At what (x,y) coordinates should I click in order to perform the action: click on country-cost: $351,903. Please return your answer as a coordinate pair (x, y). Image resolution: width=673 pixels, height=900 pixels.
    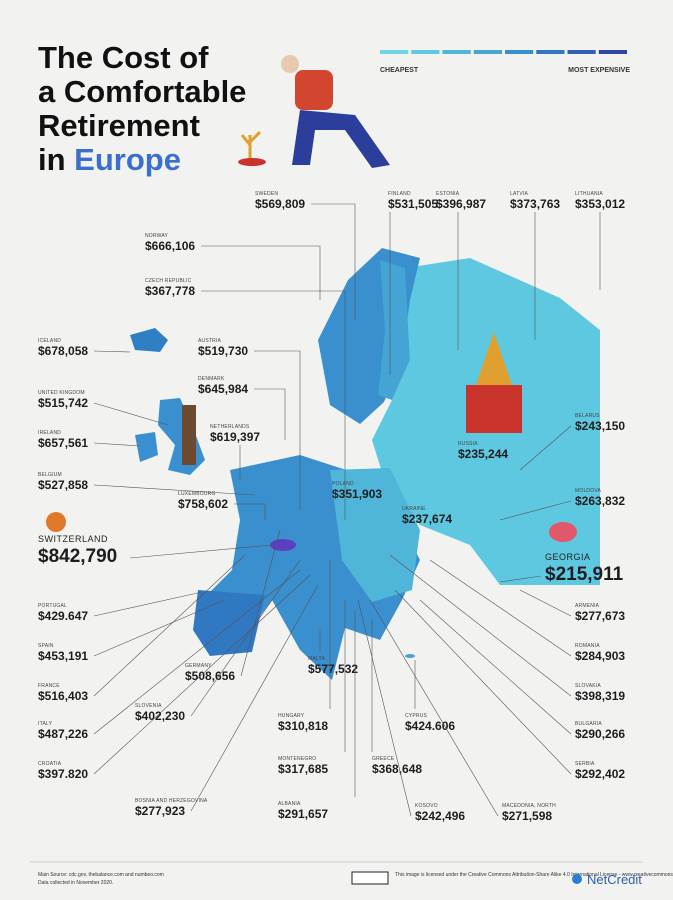
    Looking at the image, I should click on (357, 494).